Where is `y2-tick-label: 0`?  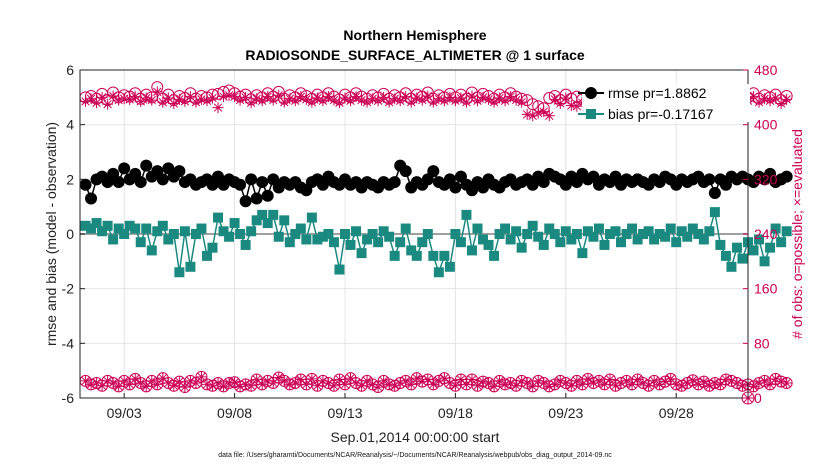
y2-tick-label: 0 is located at coordinates (758, 398).